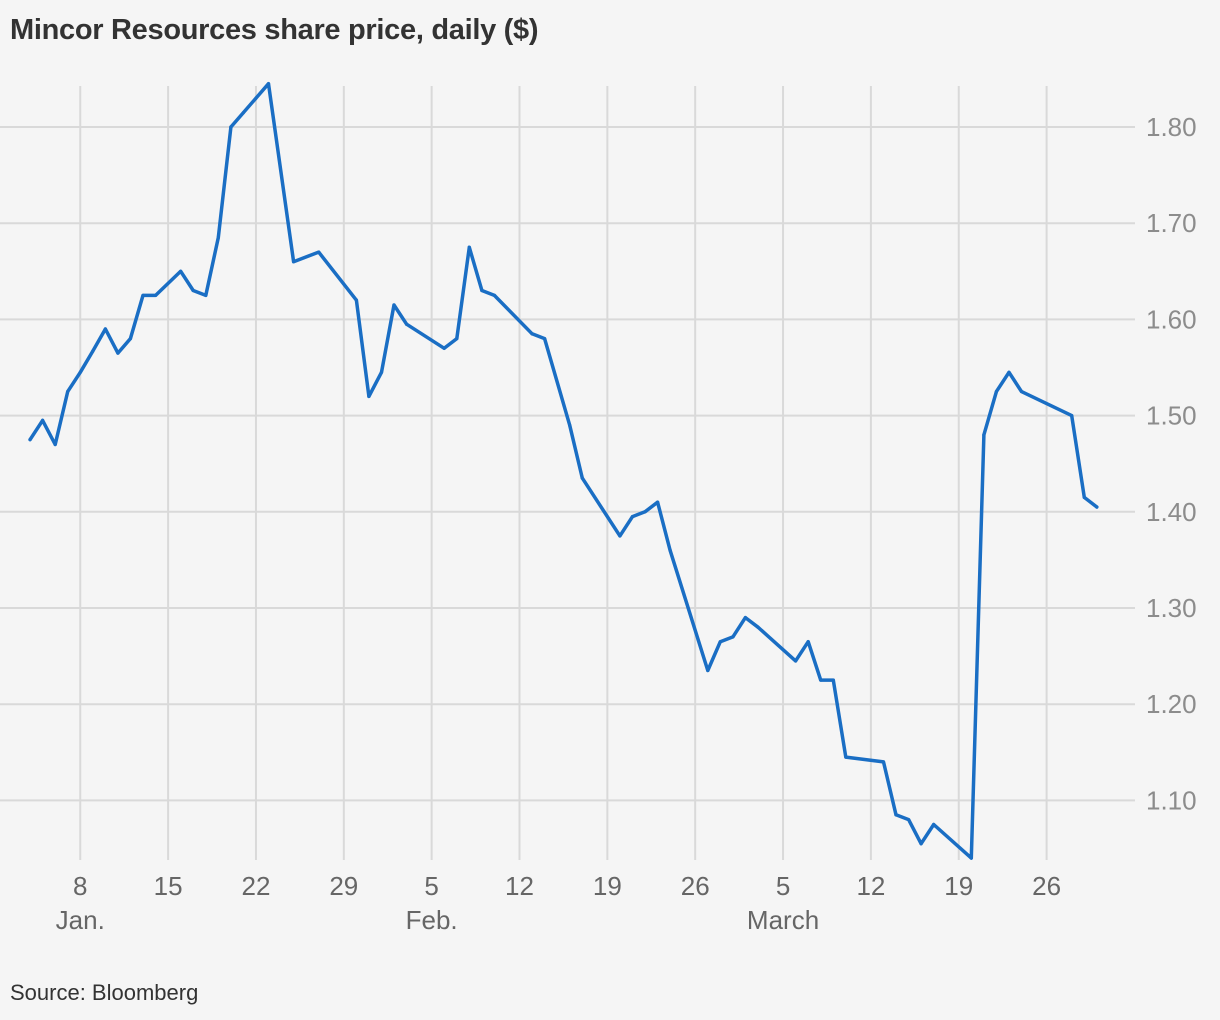 The height and width of the screenshot is (1020, 1220). Describe the element at coordinates (1171, 463) in the screenshot. I see `y-axis: 1.10 1.20 1.30 1.40 1.50 1.60 1.70 1.80` at that location.